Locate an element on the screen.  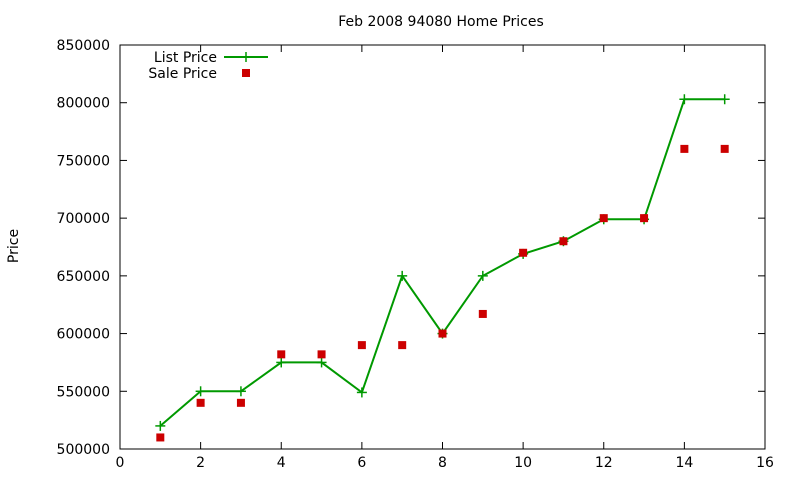
x-tick-label: 2 is located at coordinates (200, 463).